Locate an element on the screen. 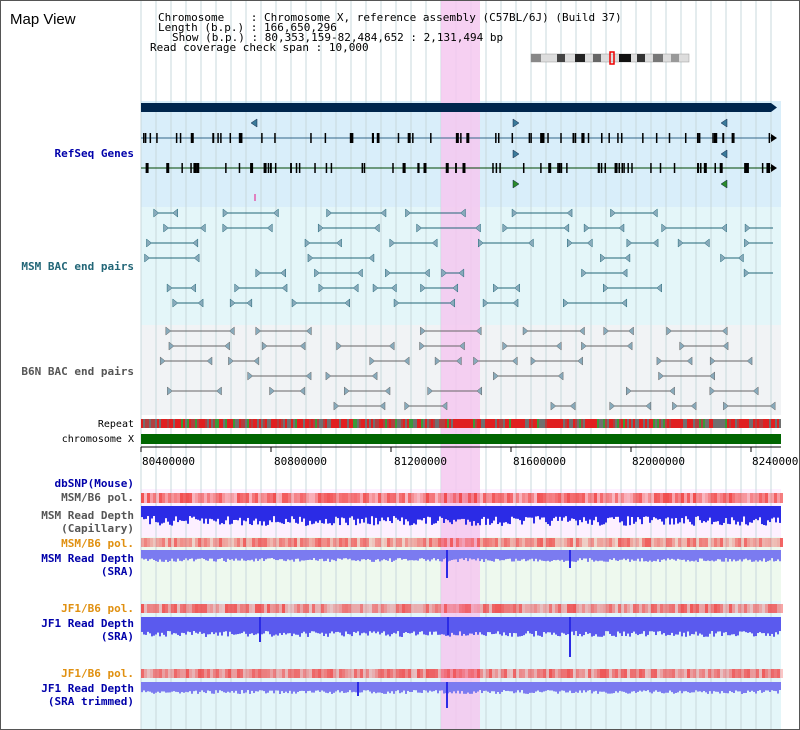  track-label-dbsnp: dbSNP(Mouse) is located at coordinates (94, 483).